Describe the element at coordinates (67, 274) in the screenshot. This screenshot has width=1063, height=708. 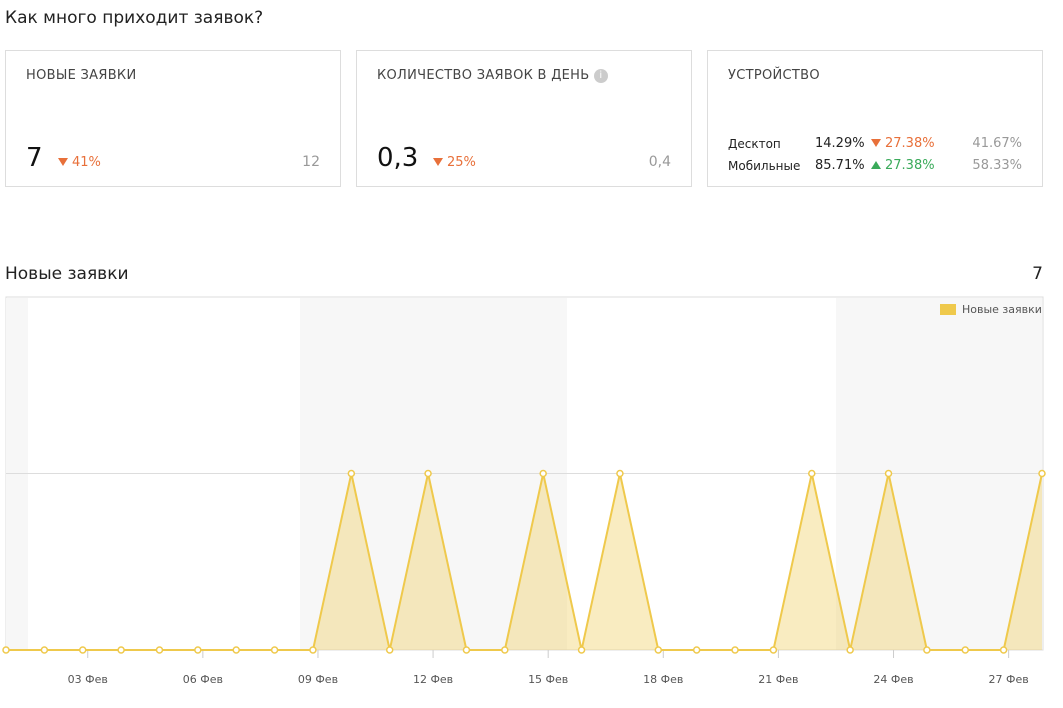
I see `chart-title: Новые заявки` at that location.